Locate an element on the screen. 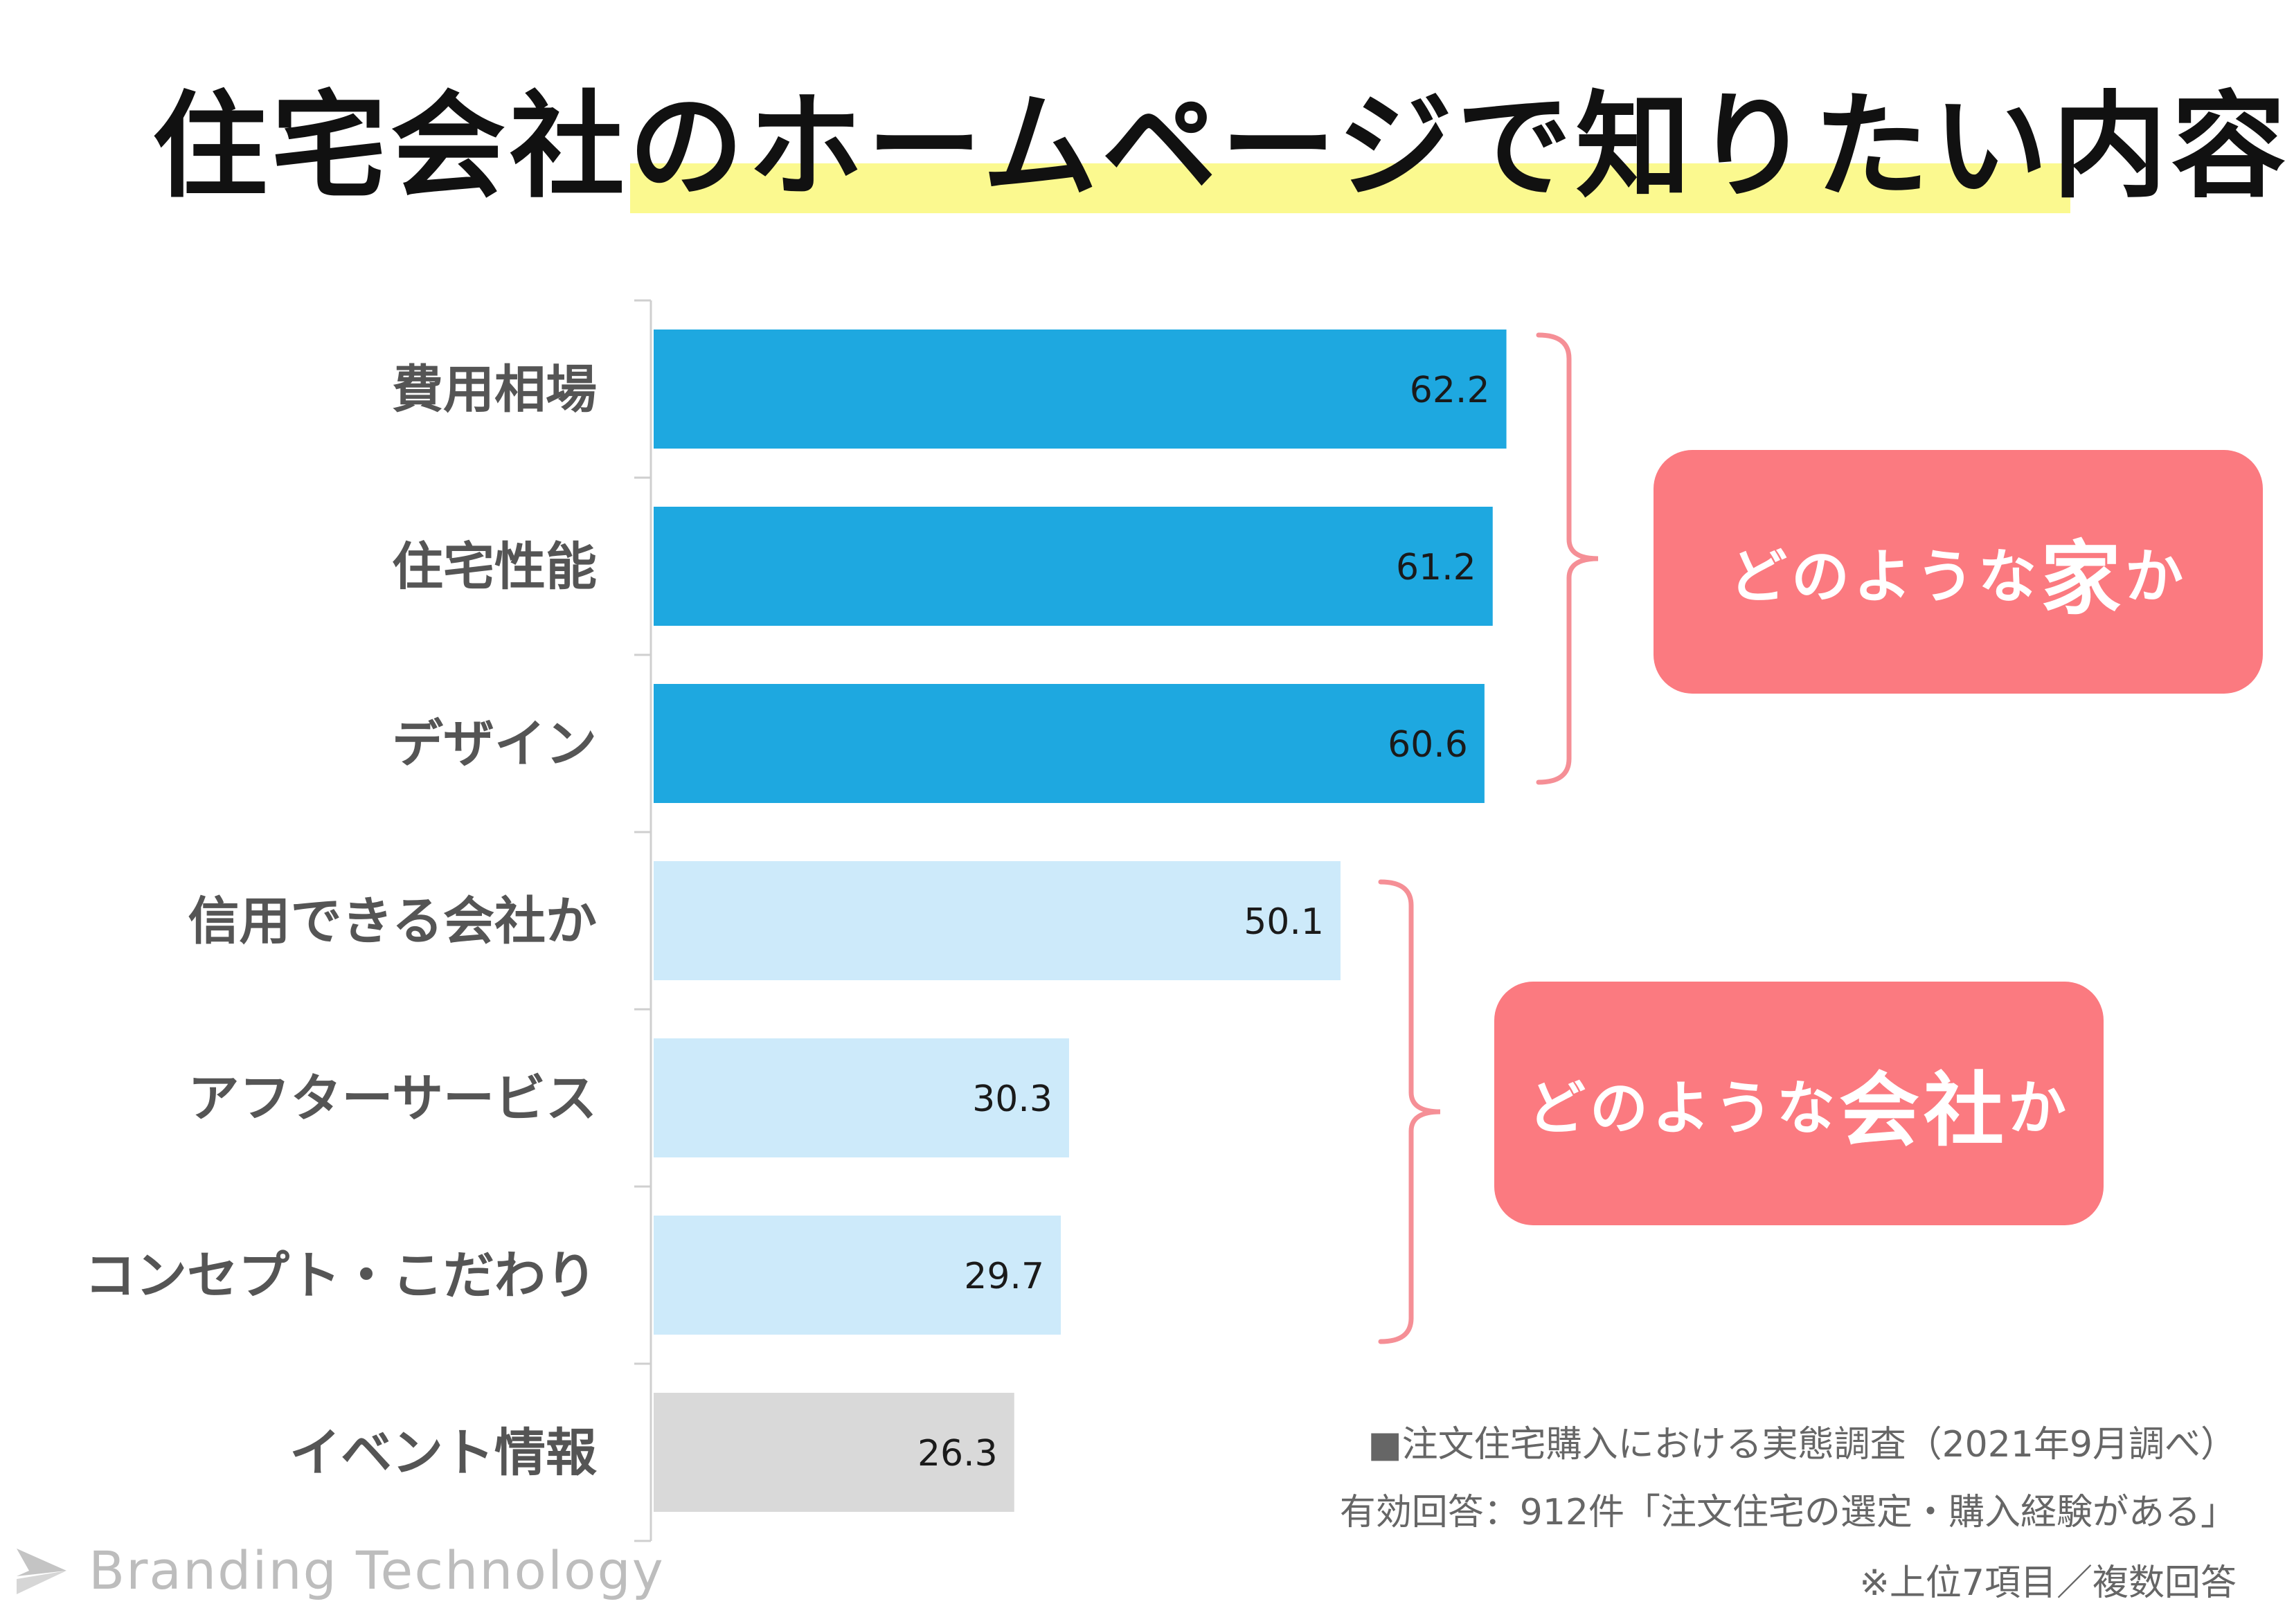  source-line-1: ■注文住宅購入における実態調査（2021年9月調べ） is located at coordinates (1802, 1444).